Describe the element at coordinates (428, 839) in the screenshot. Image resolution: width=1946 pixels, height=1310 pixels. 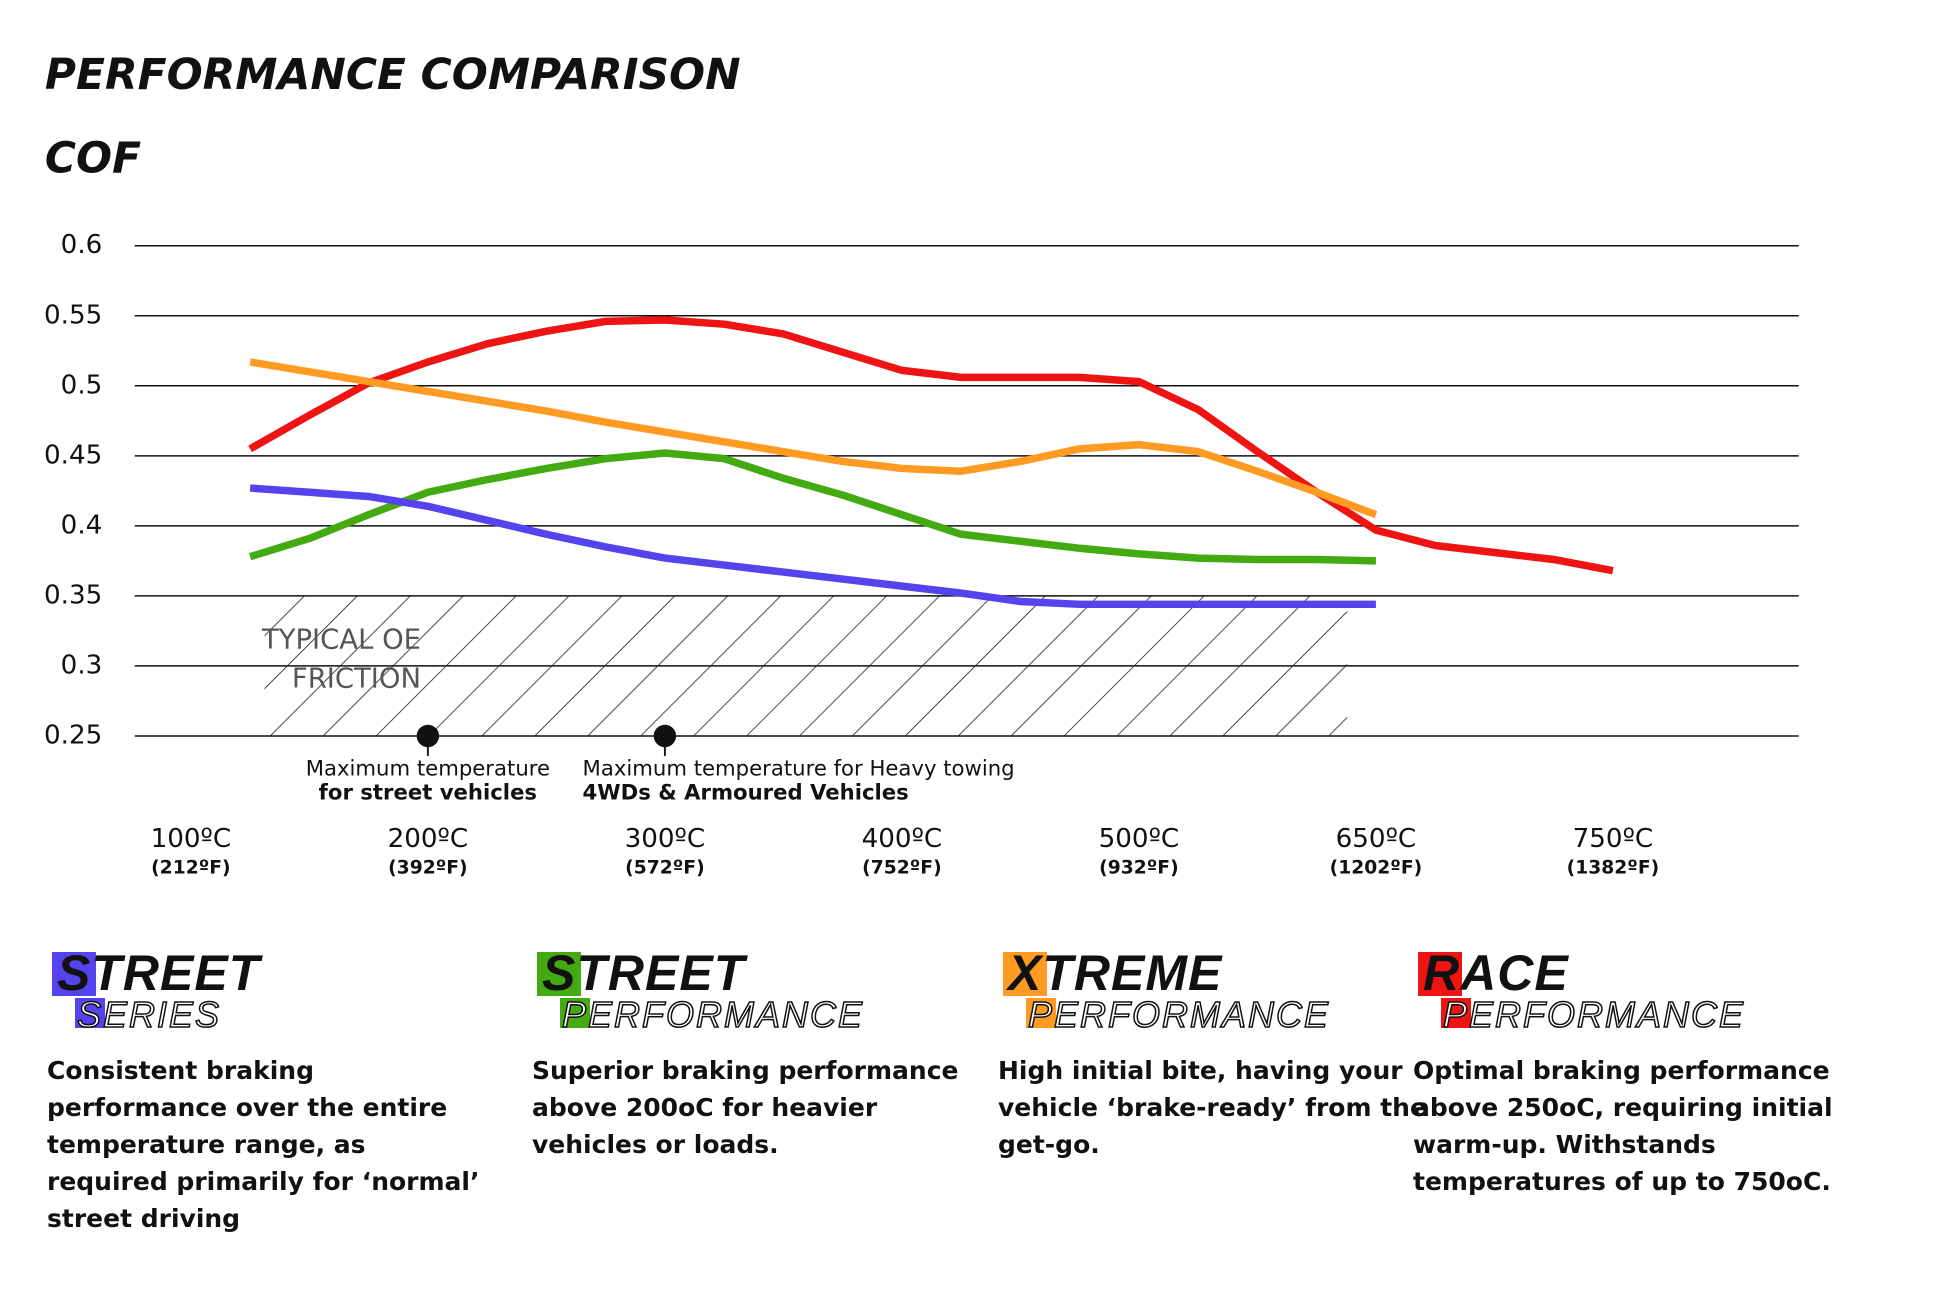
I see `x-tick-label: 200ºC` at that location.